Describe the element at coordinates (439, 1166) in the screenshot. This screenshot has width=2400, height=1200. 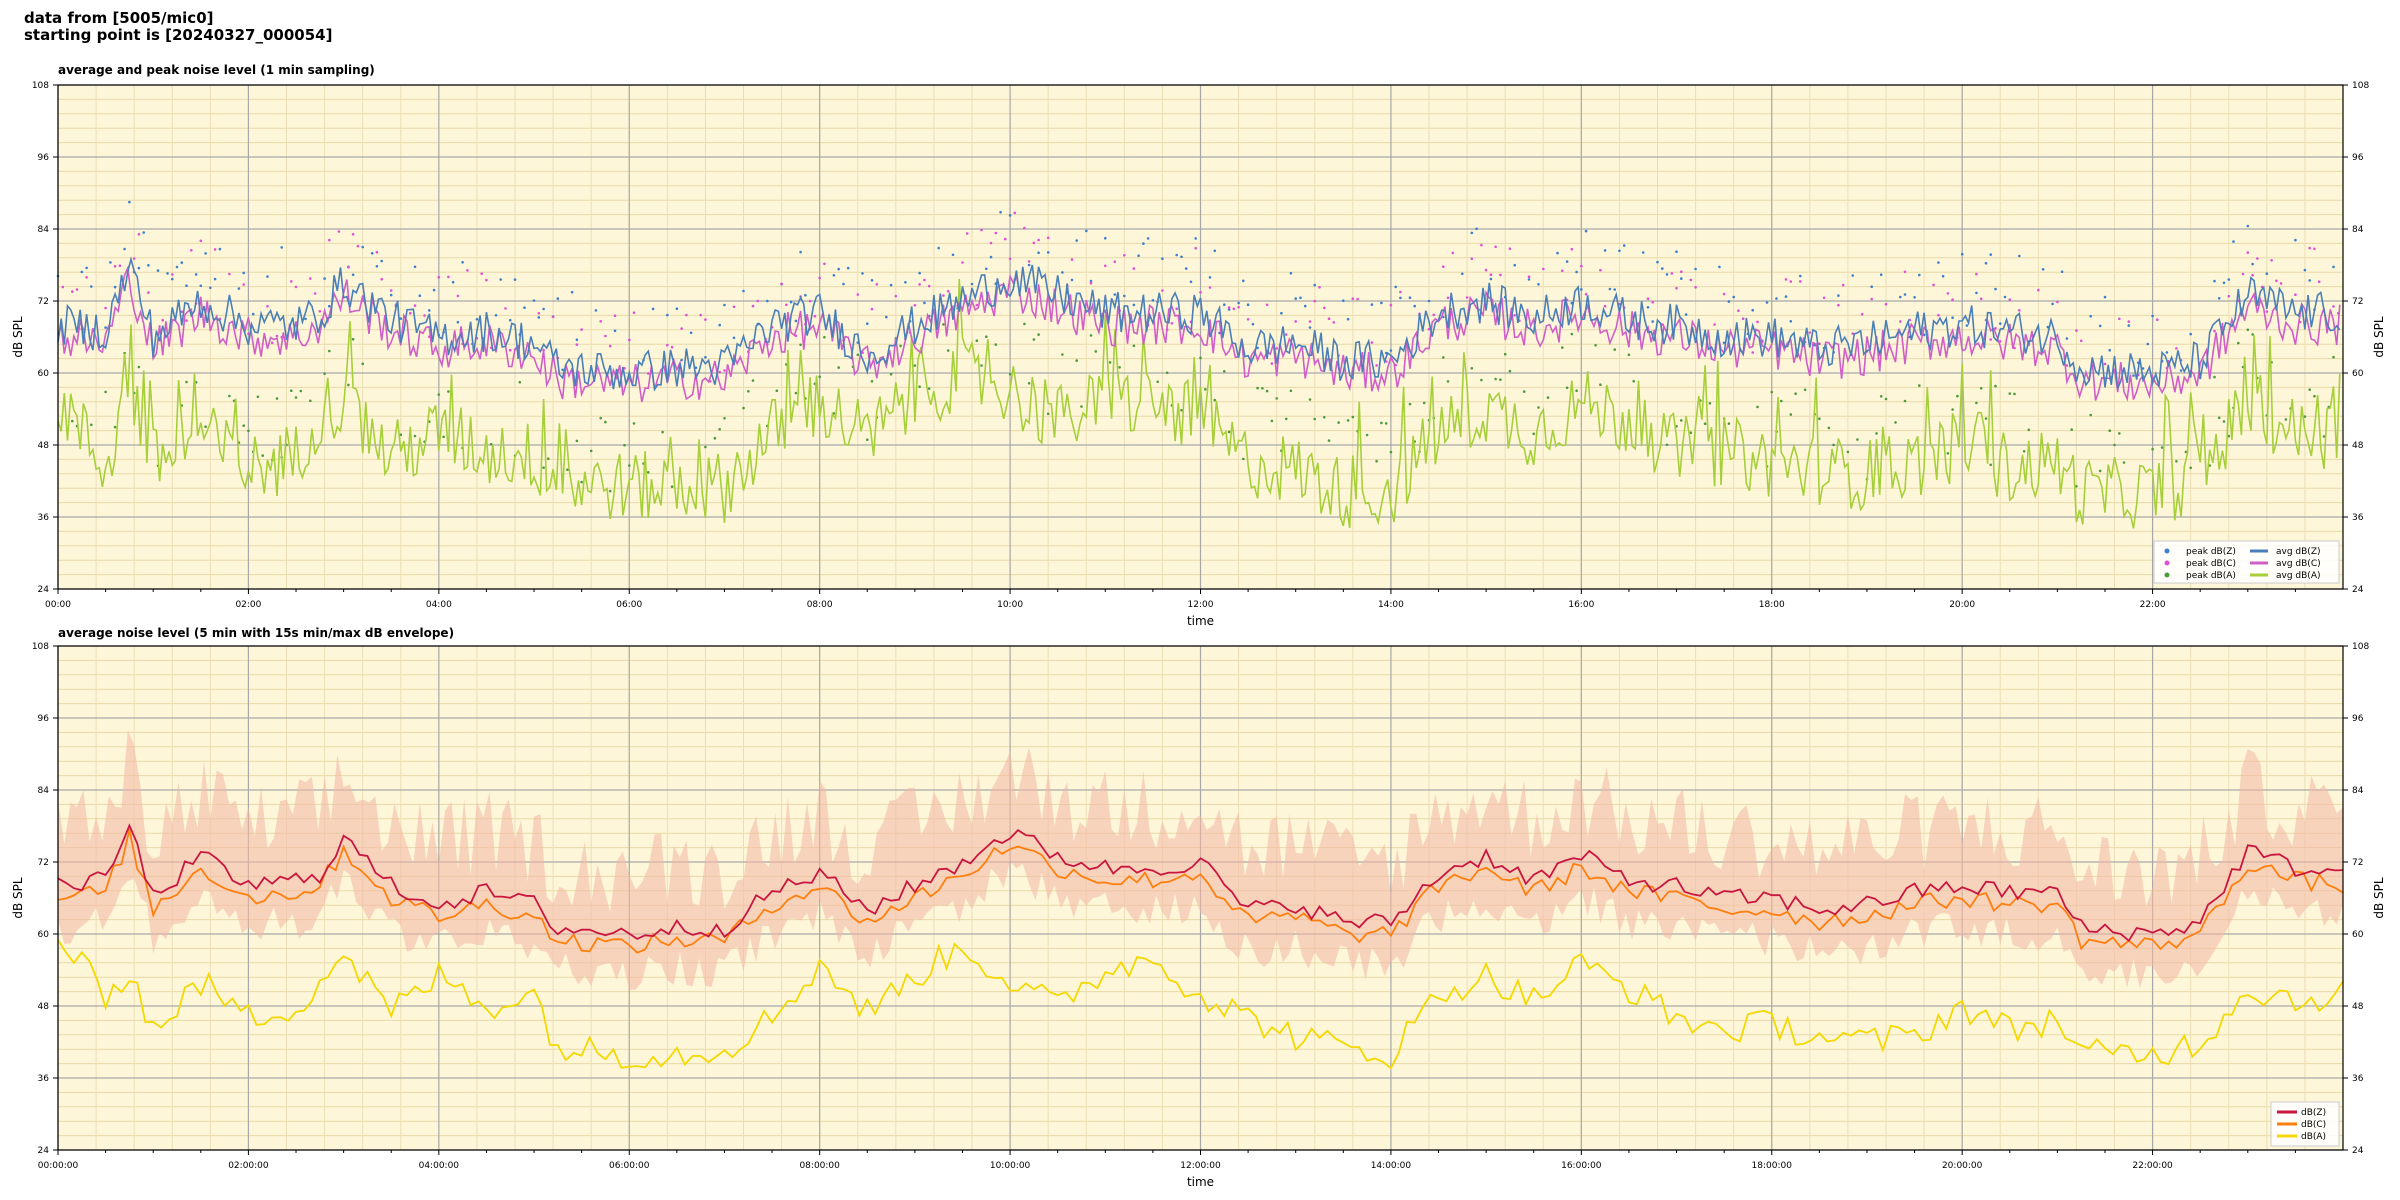
I see `x-tick-label: 04:00:00` at that location.